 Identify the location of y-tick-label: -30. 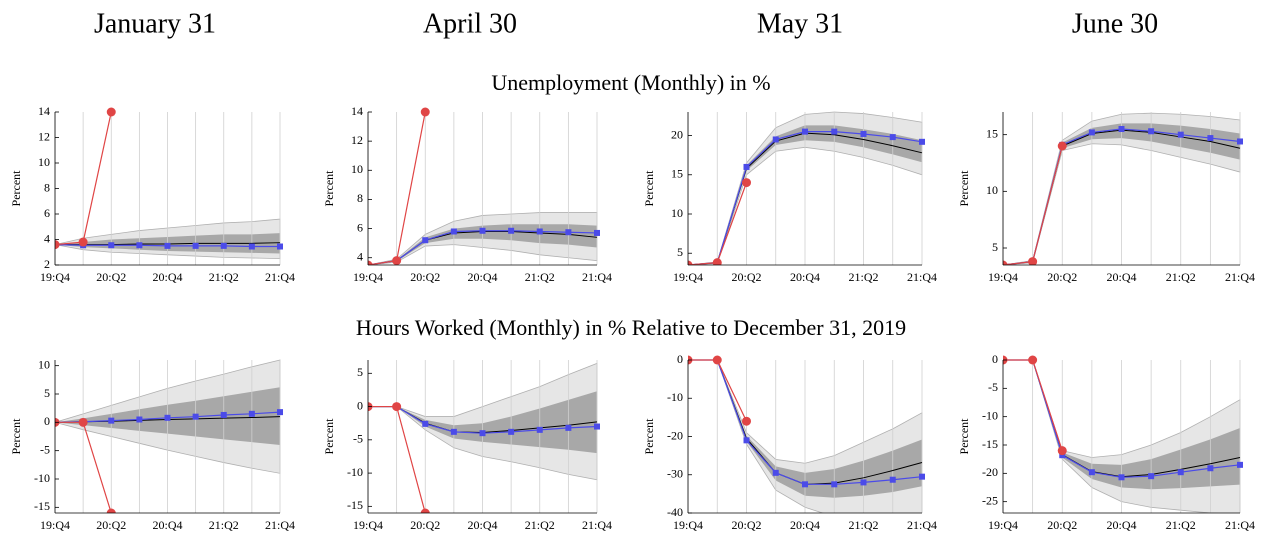
(675, 474).